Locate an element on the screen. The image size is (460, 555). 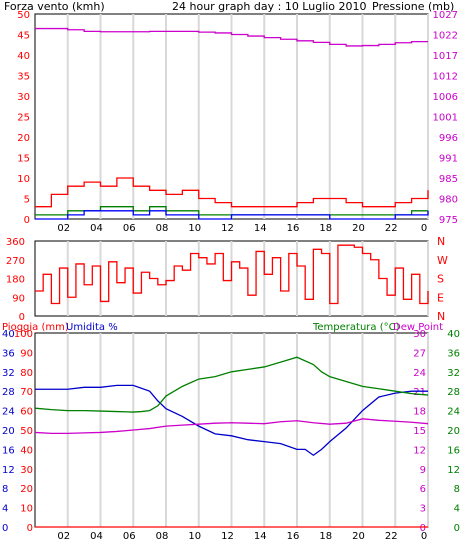
header-title: 24 hour graph day : 10 Luglio 2010 is located at coordinates (269, 6).